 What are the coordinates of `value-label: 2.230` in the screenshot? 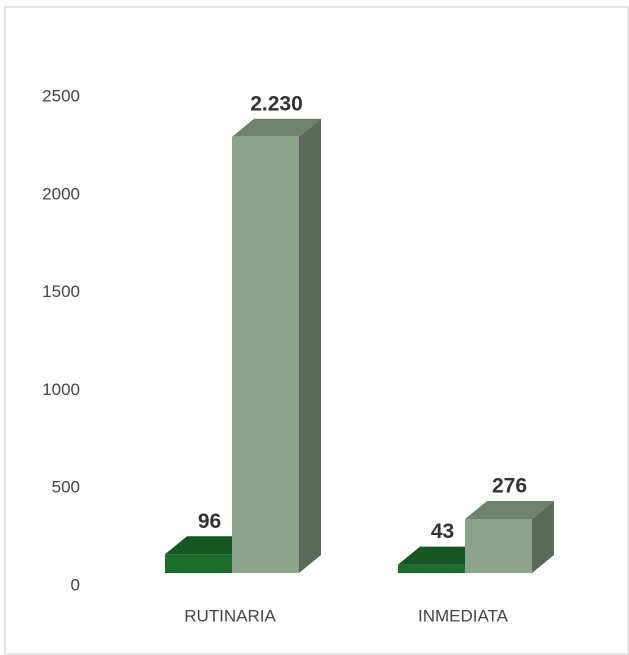 It's located at (276, 103).